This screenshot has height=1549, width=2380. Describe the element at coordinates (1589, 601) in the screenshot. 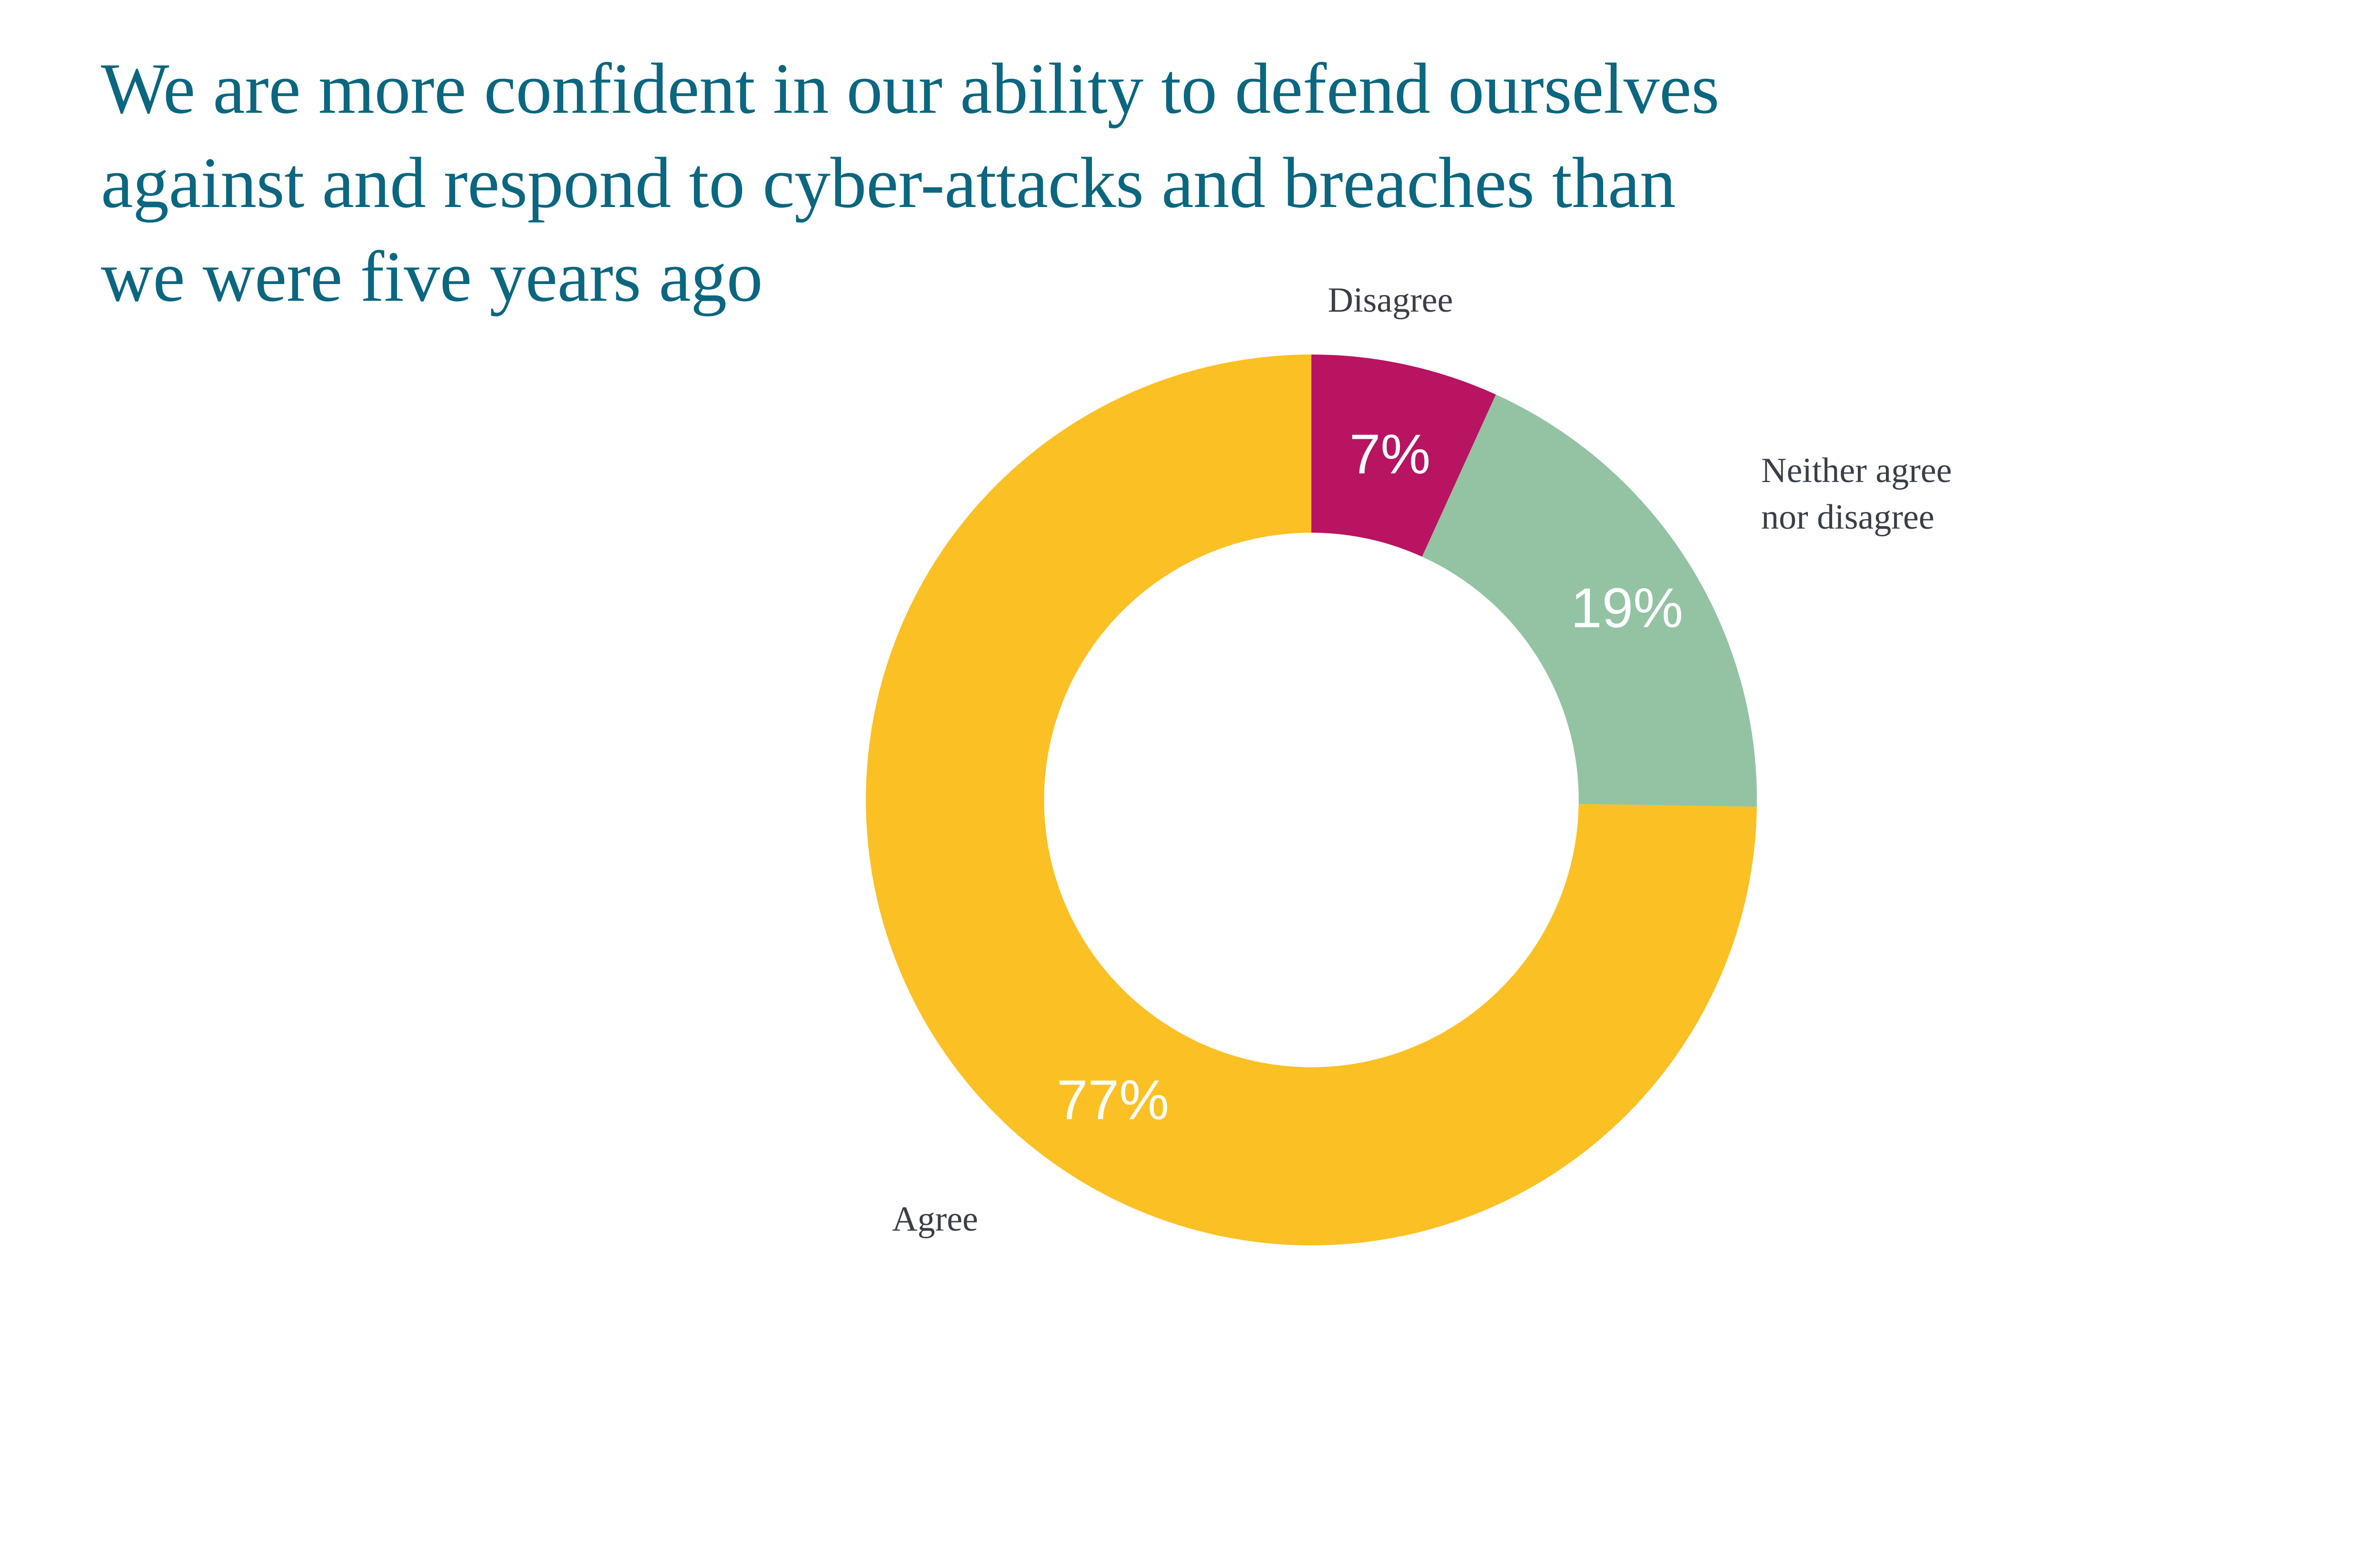

I see `donut-slice-neither-agree` at that location.